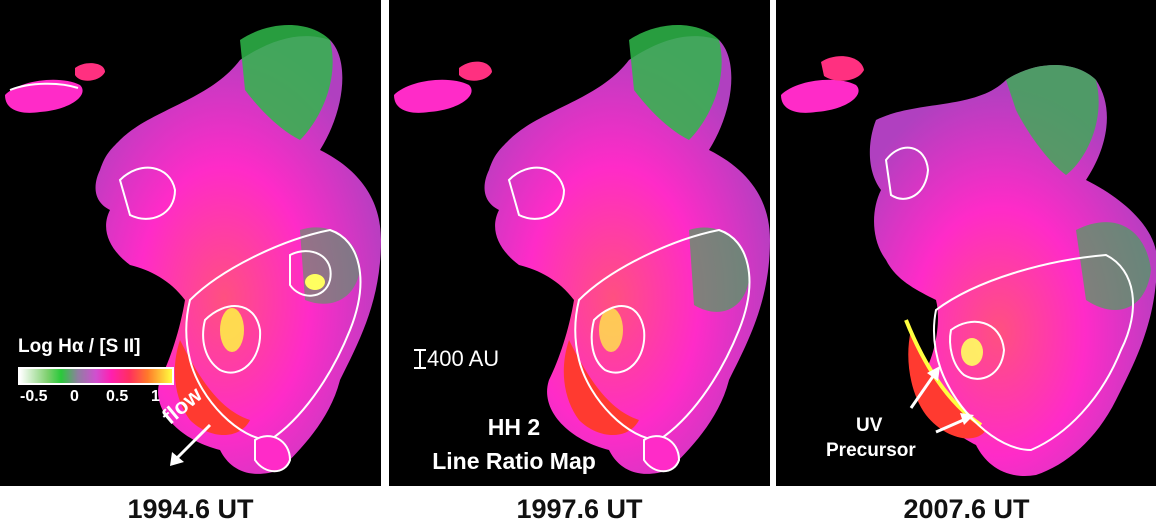  Describe the element at coordinates (34, 396) in the screenshot. I see `colorbar-tick: -0.5` at that location.